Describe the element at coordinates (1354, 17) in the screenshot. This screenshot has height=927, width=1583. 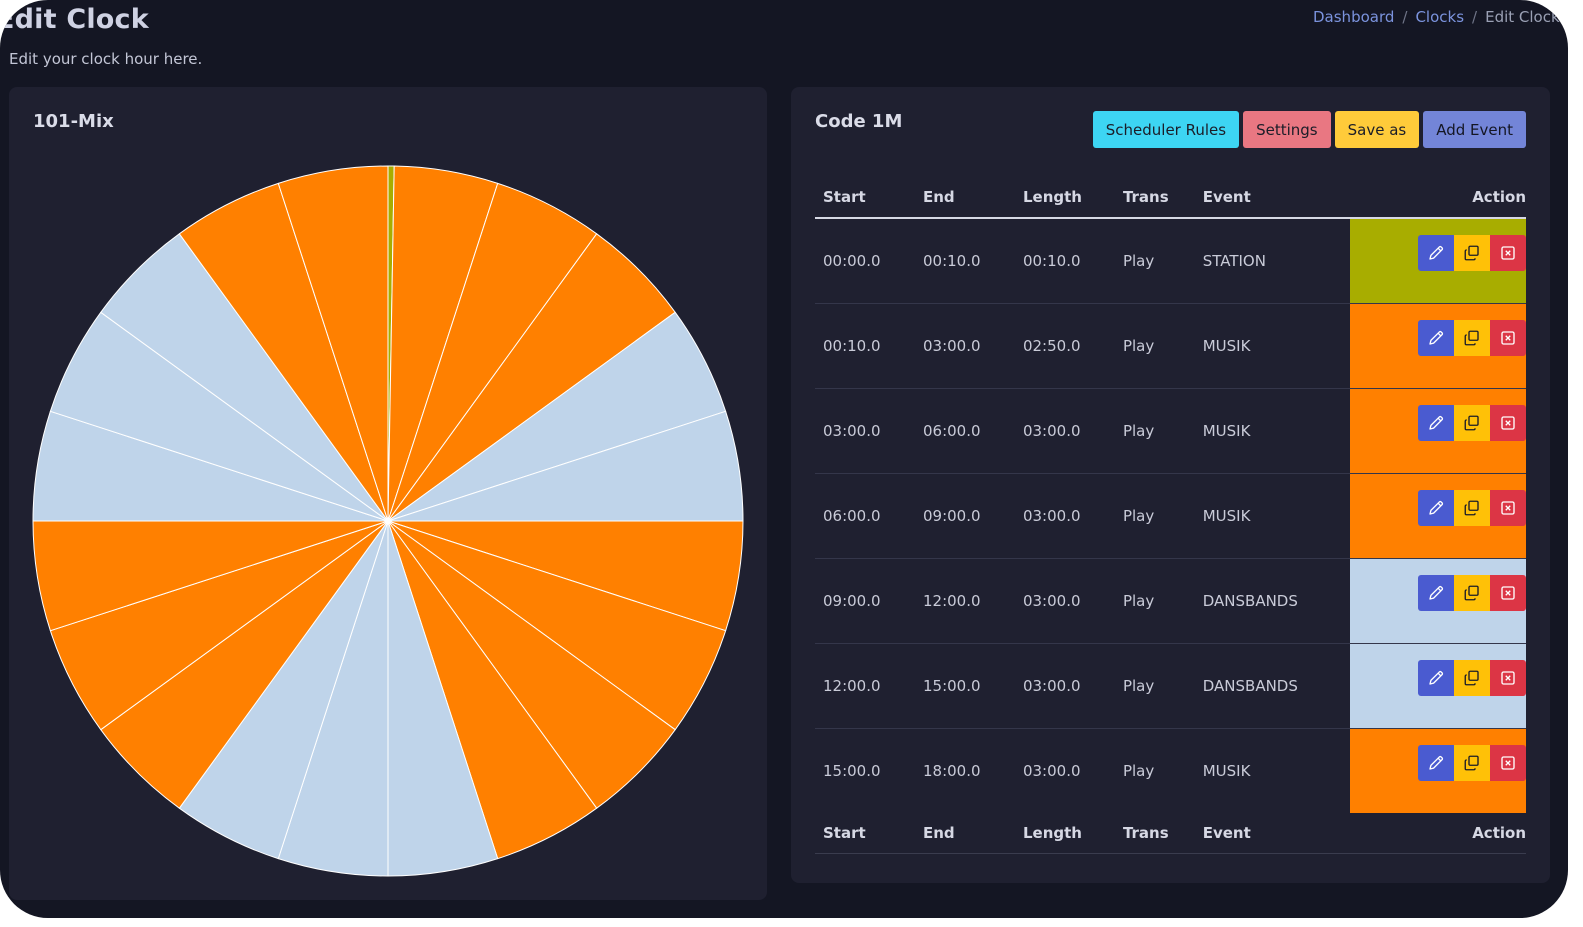
I see `breadcrumb-dashboard: Dashboard` at that location.